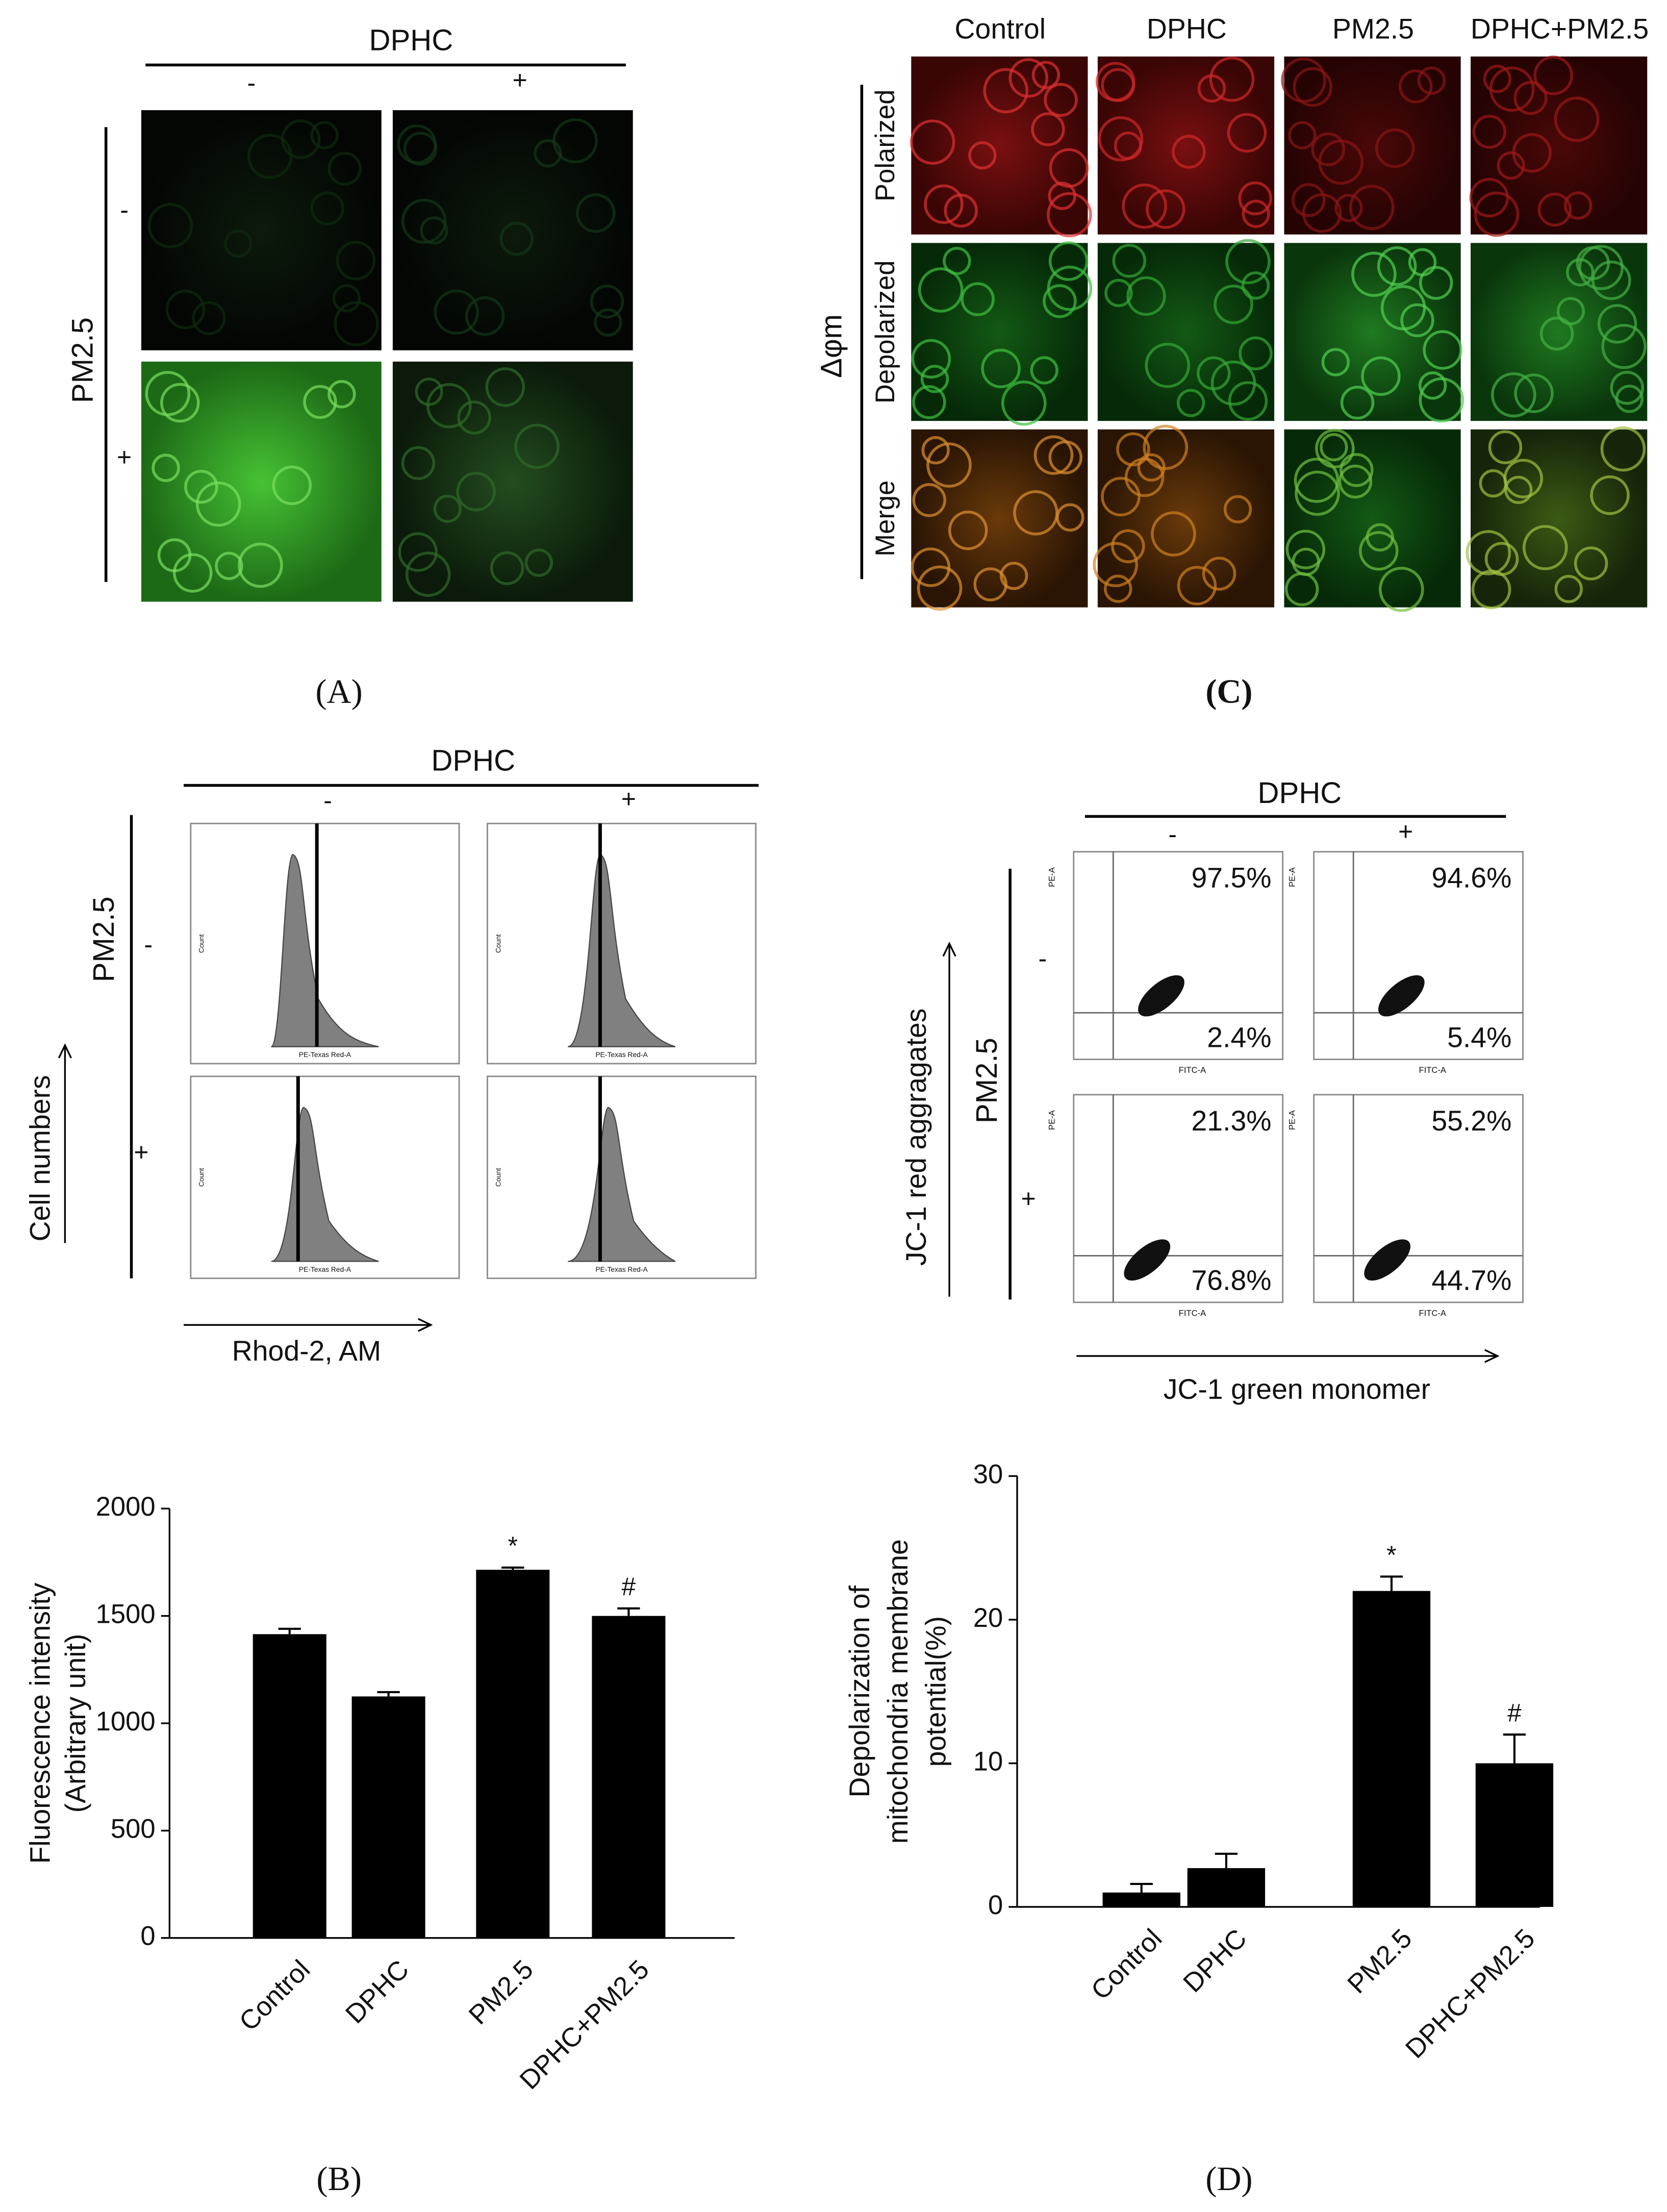 The height and width of the screenshot is (2212, 1667). What do you see at coordinates (885, 332) in the screenshot?
I see `row-label: Depolarized` at bounding box center [885, 332].